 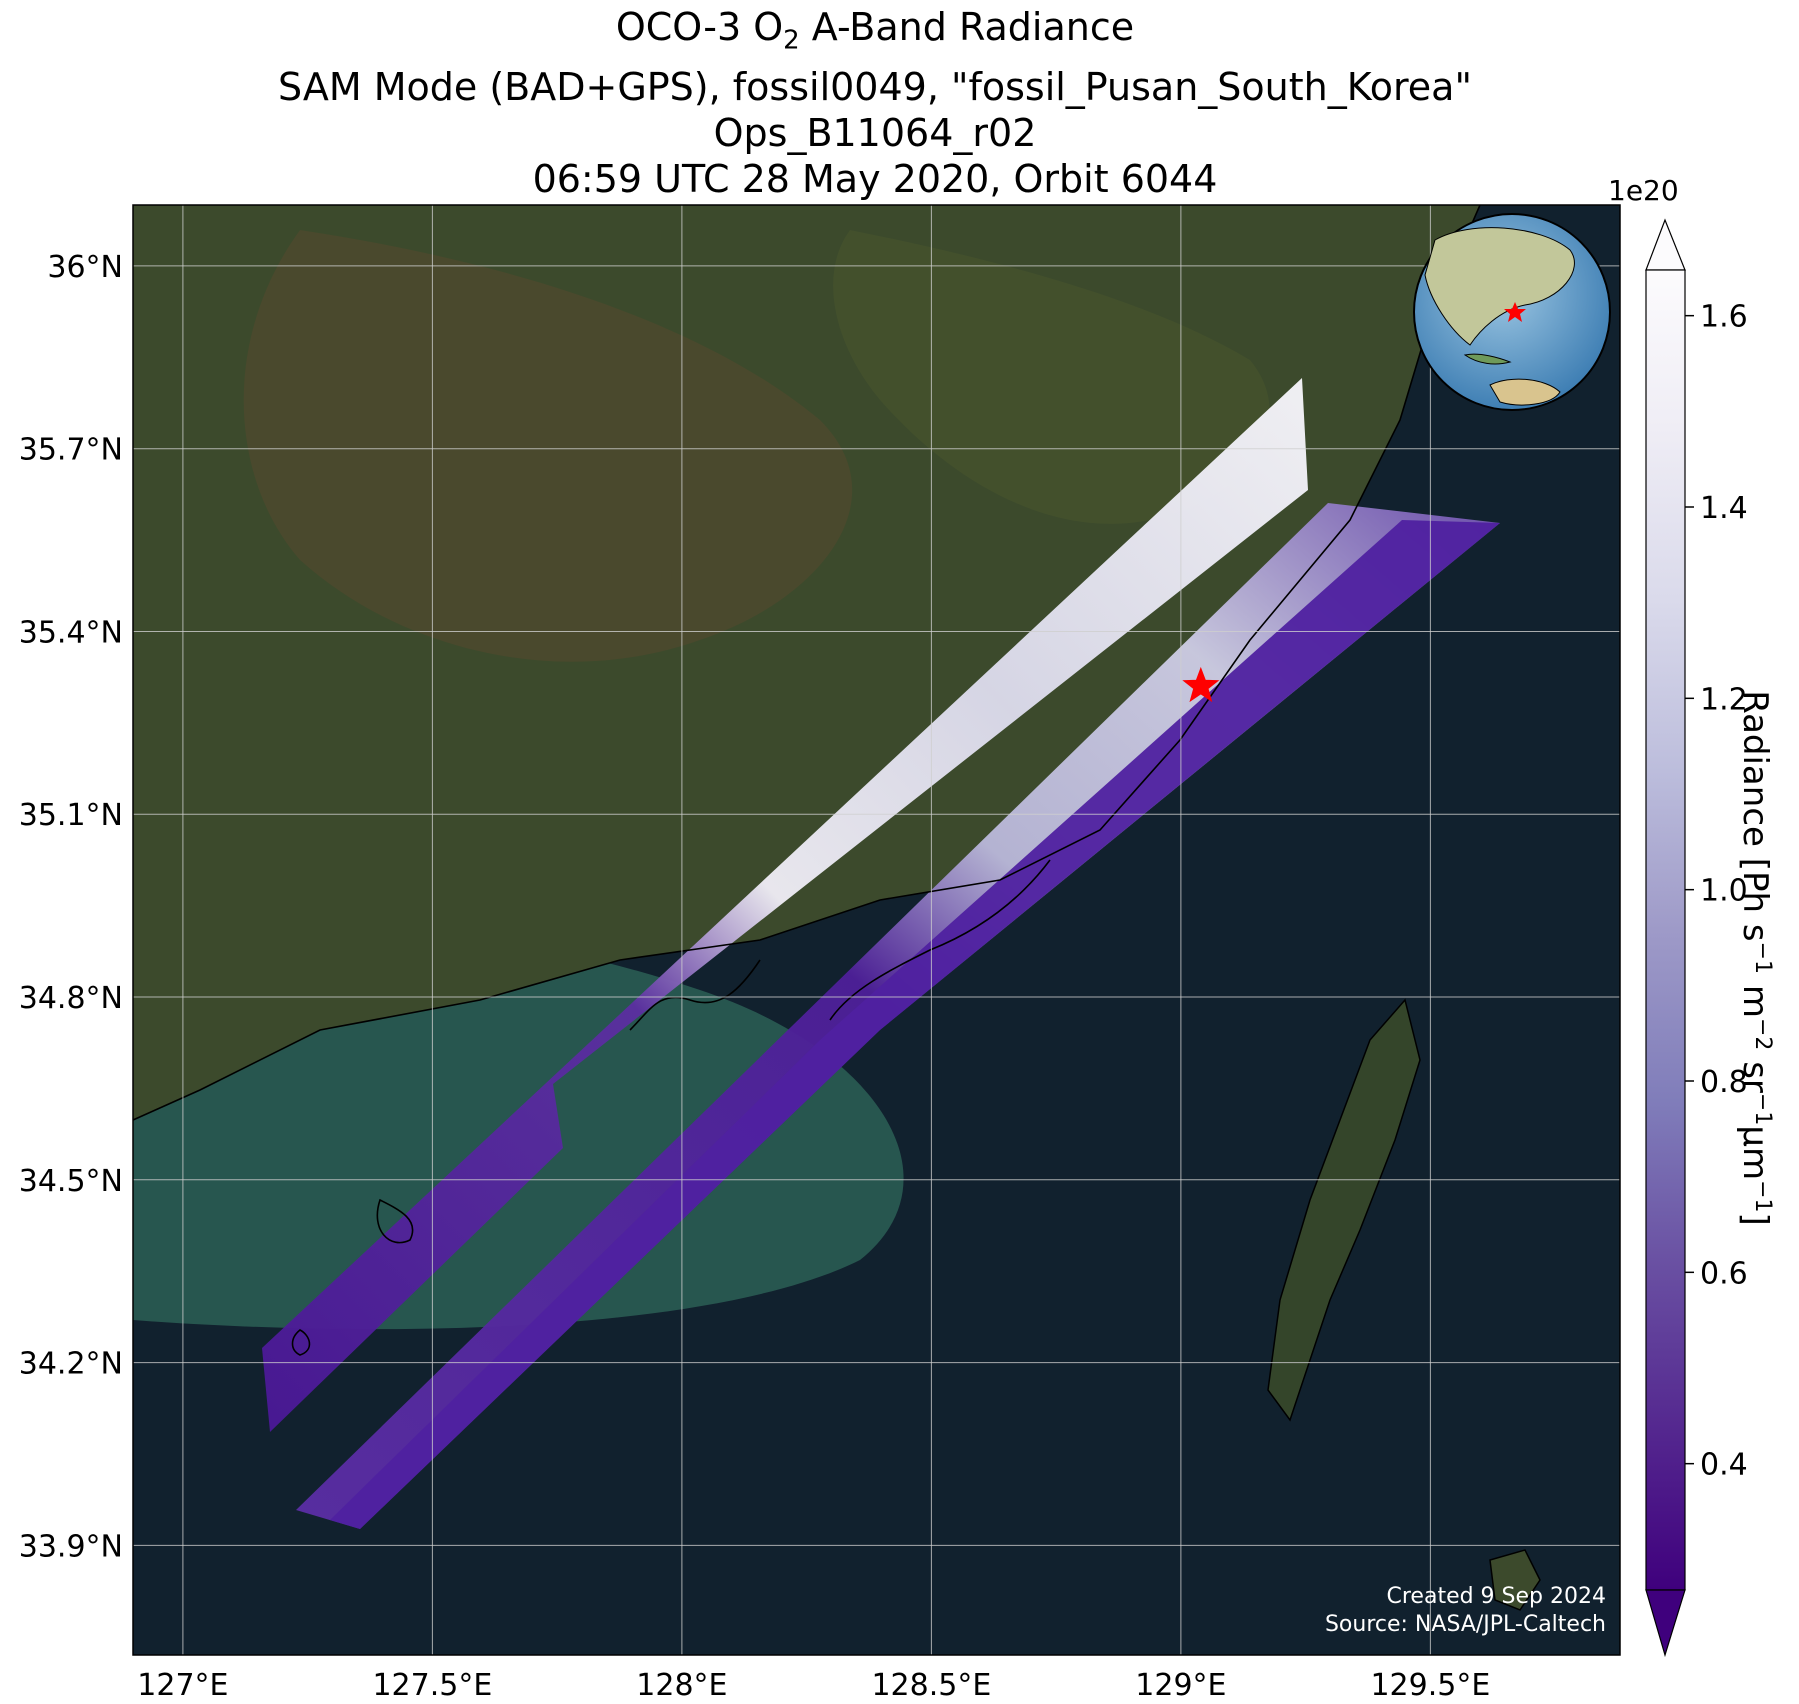 I want to click on colorbar-tick-label: 0.6, so click(x=1724, y=1273).